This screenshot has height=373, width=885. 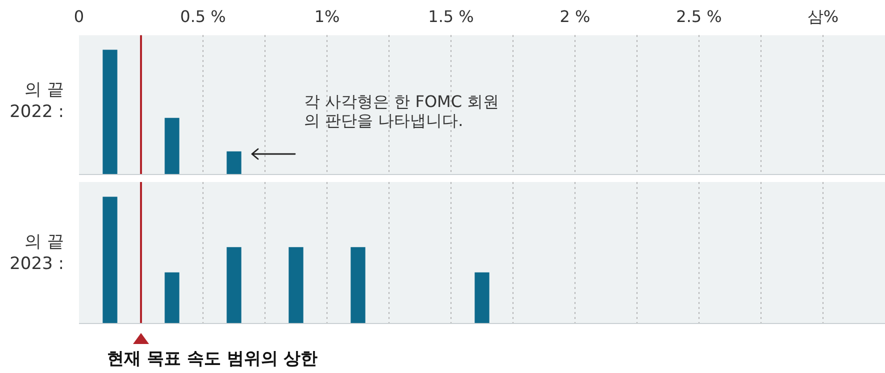 What do you see at coordinates (451, 16) in the screenshot?
I see `x-tick-label: 1.5 %` at bounding box center [451, 16].